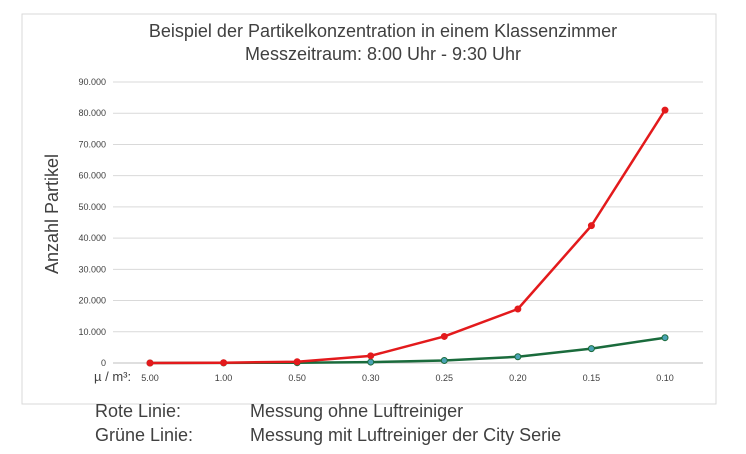 Image resolution: width=746 pixels, height=454 pixels. I want to click on legend-value-green: Messung mit Luftreiniger der City Serie, so click(406, 435).